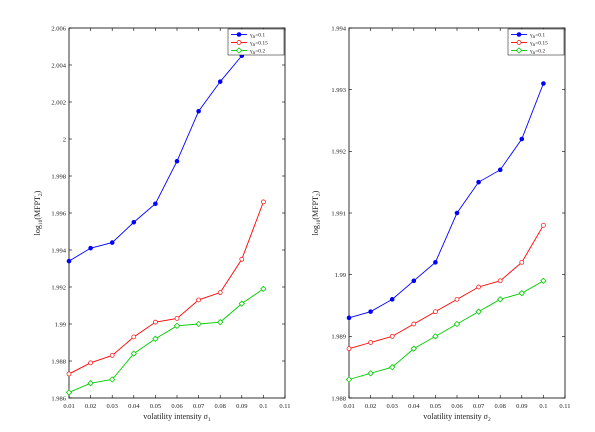 This screenshot has width=595, height=432. I want to click on y-tick-label: 1.998, so click(58, 176).